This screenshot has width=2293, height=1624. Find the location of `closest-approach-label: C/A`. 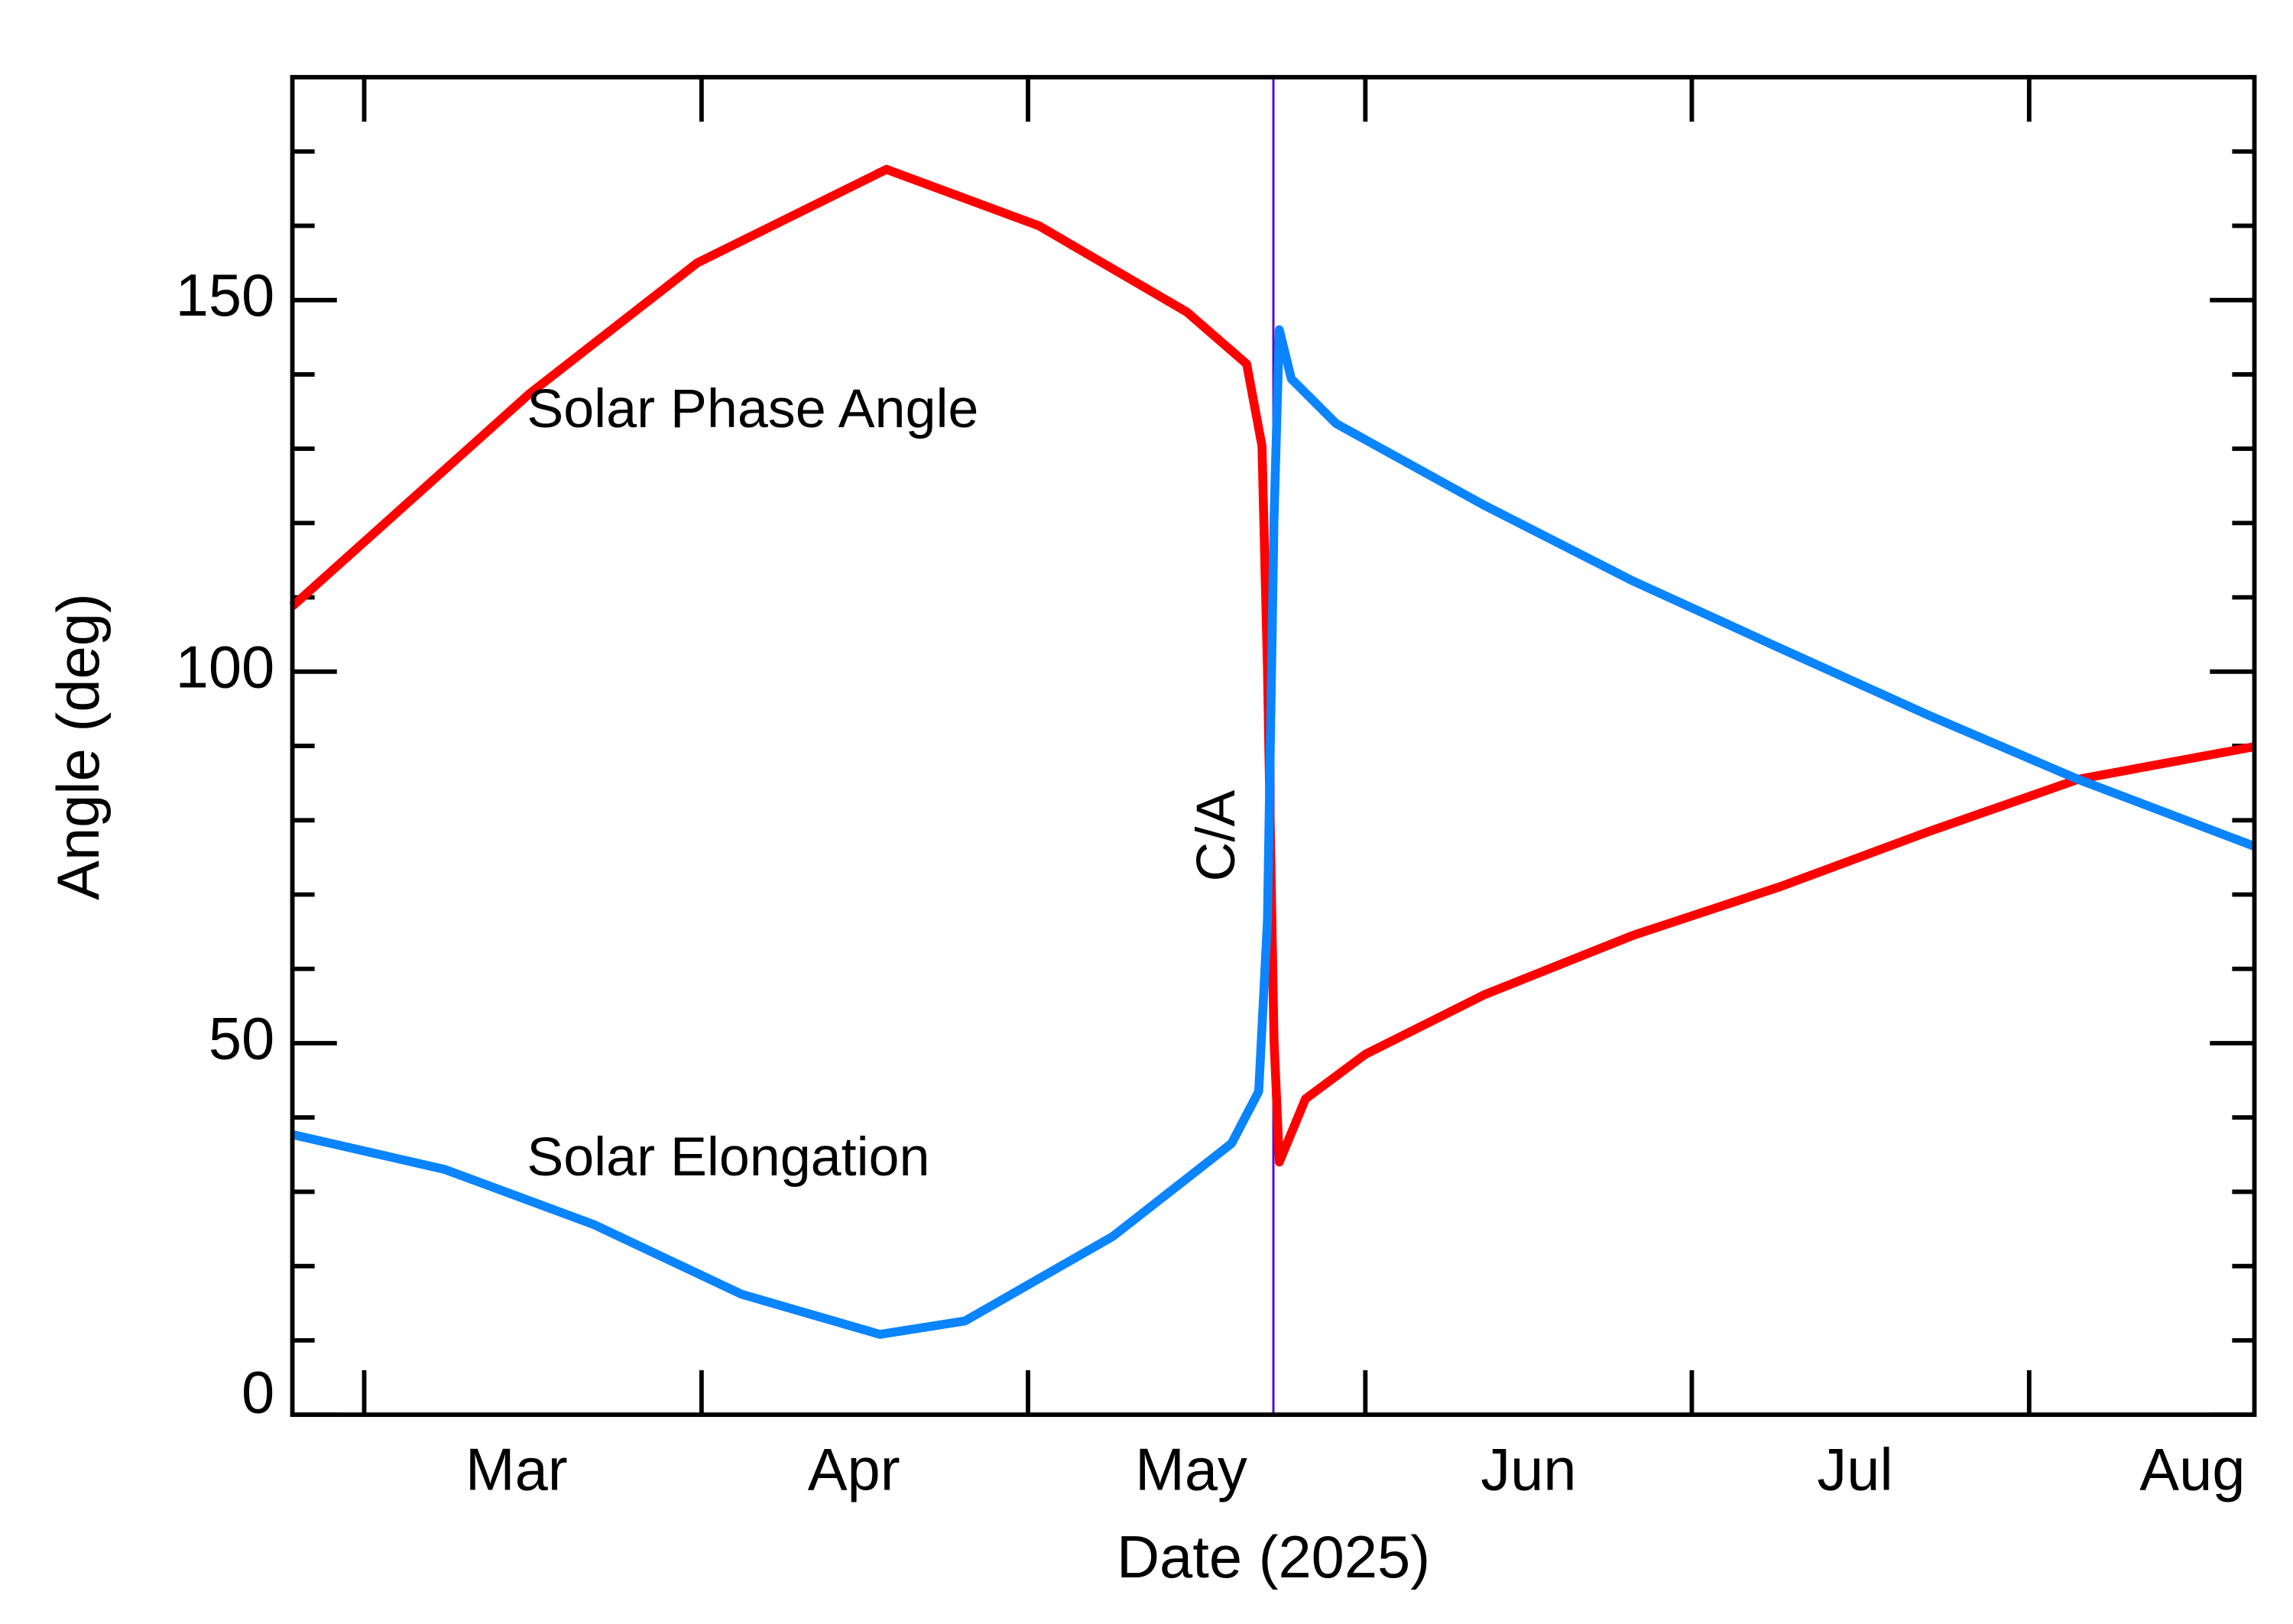

closest-approach-label: C/A is located at coordinates (1216, 836).